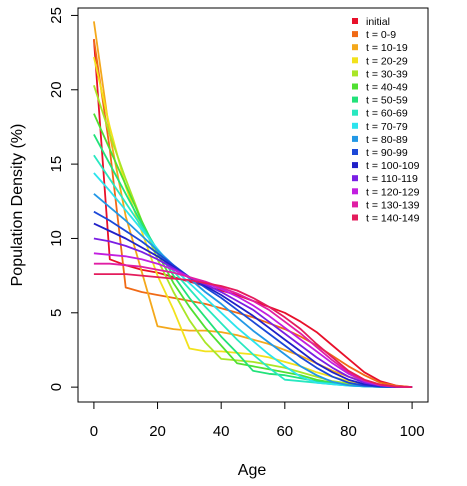 The width and height of the screenshot is (467, 486). Describe the element at coordinates (63, 199) in the screenshot. I see `y-axis: 0 5 10 15 20 25` at that location.